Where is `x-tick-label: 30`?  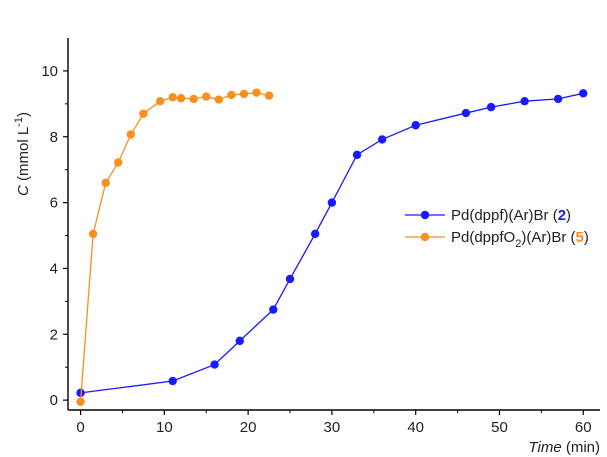 x-tick-label: 30 is located at coordinates (332, 427).